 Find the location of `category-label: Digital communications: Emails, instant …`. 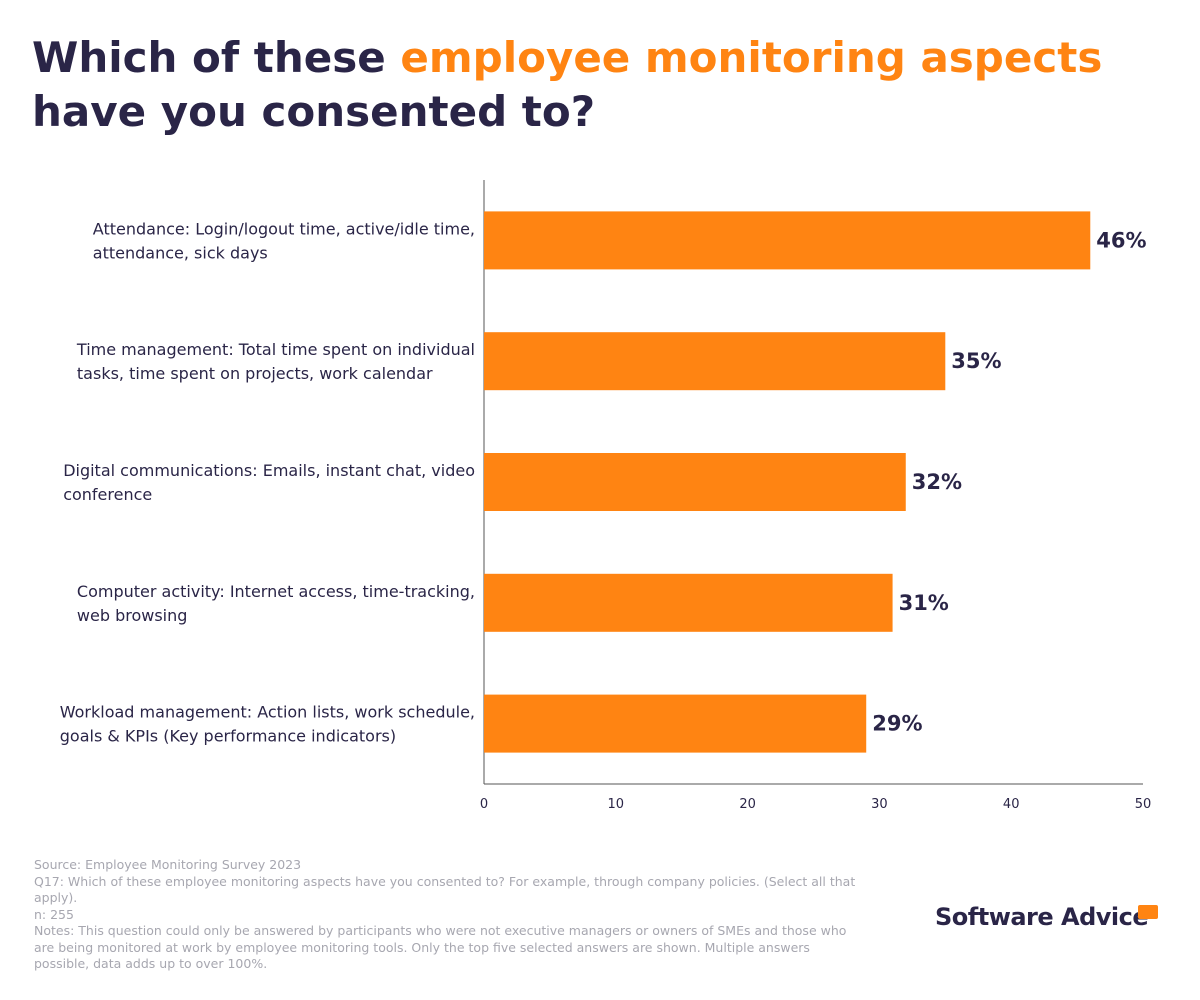

category-label: Digital communications: Emails, instant … is located at coordinates (269, 482).